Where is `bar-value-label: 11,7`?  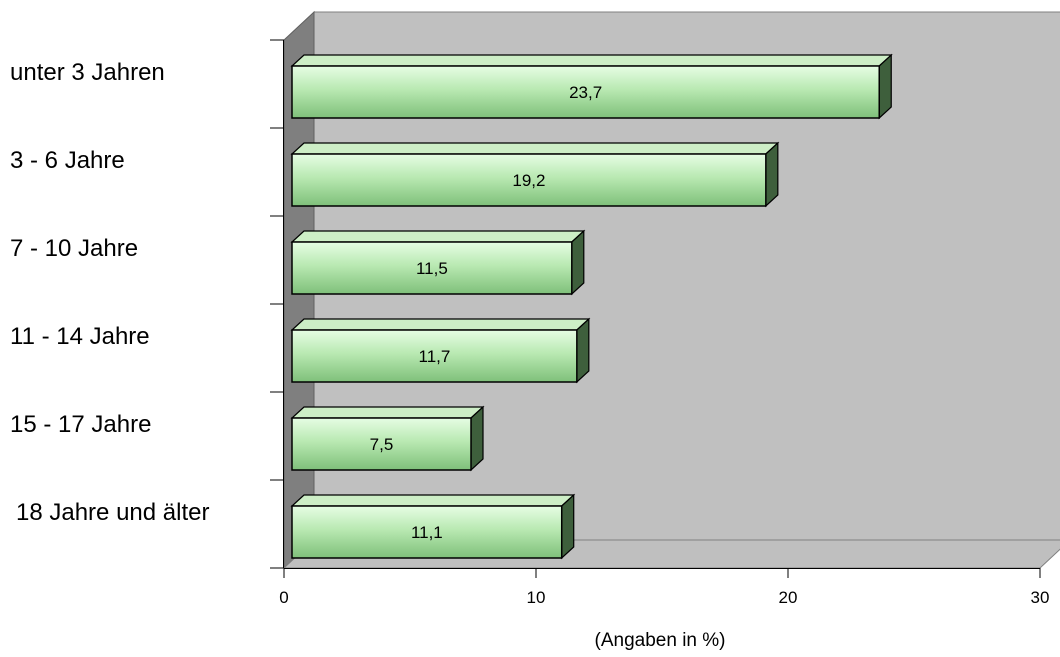
bar-value-label: 11,7 is located at coordinates (435, 356).